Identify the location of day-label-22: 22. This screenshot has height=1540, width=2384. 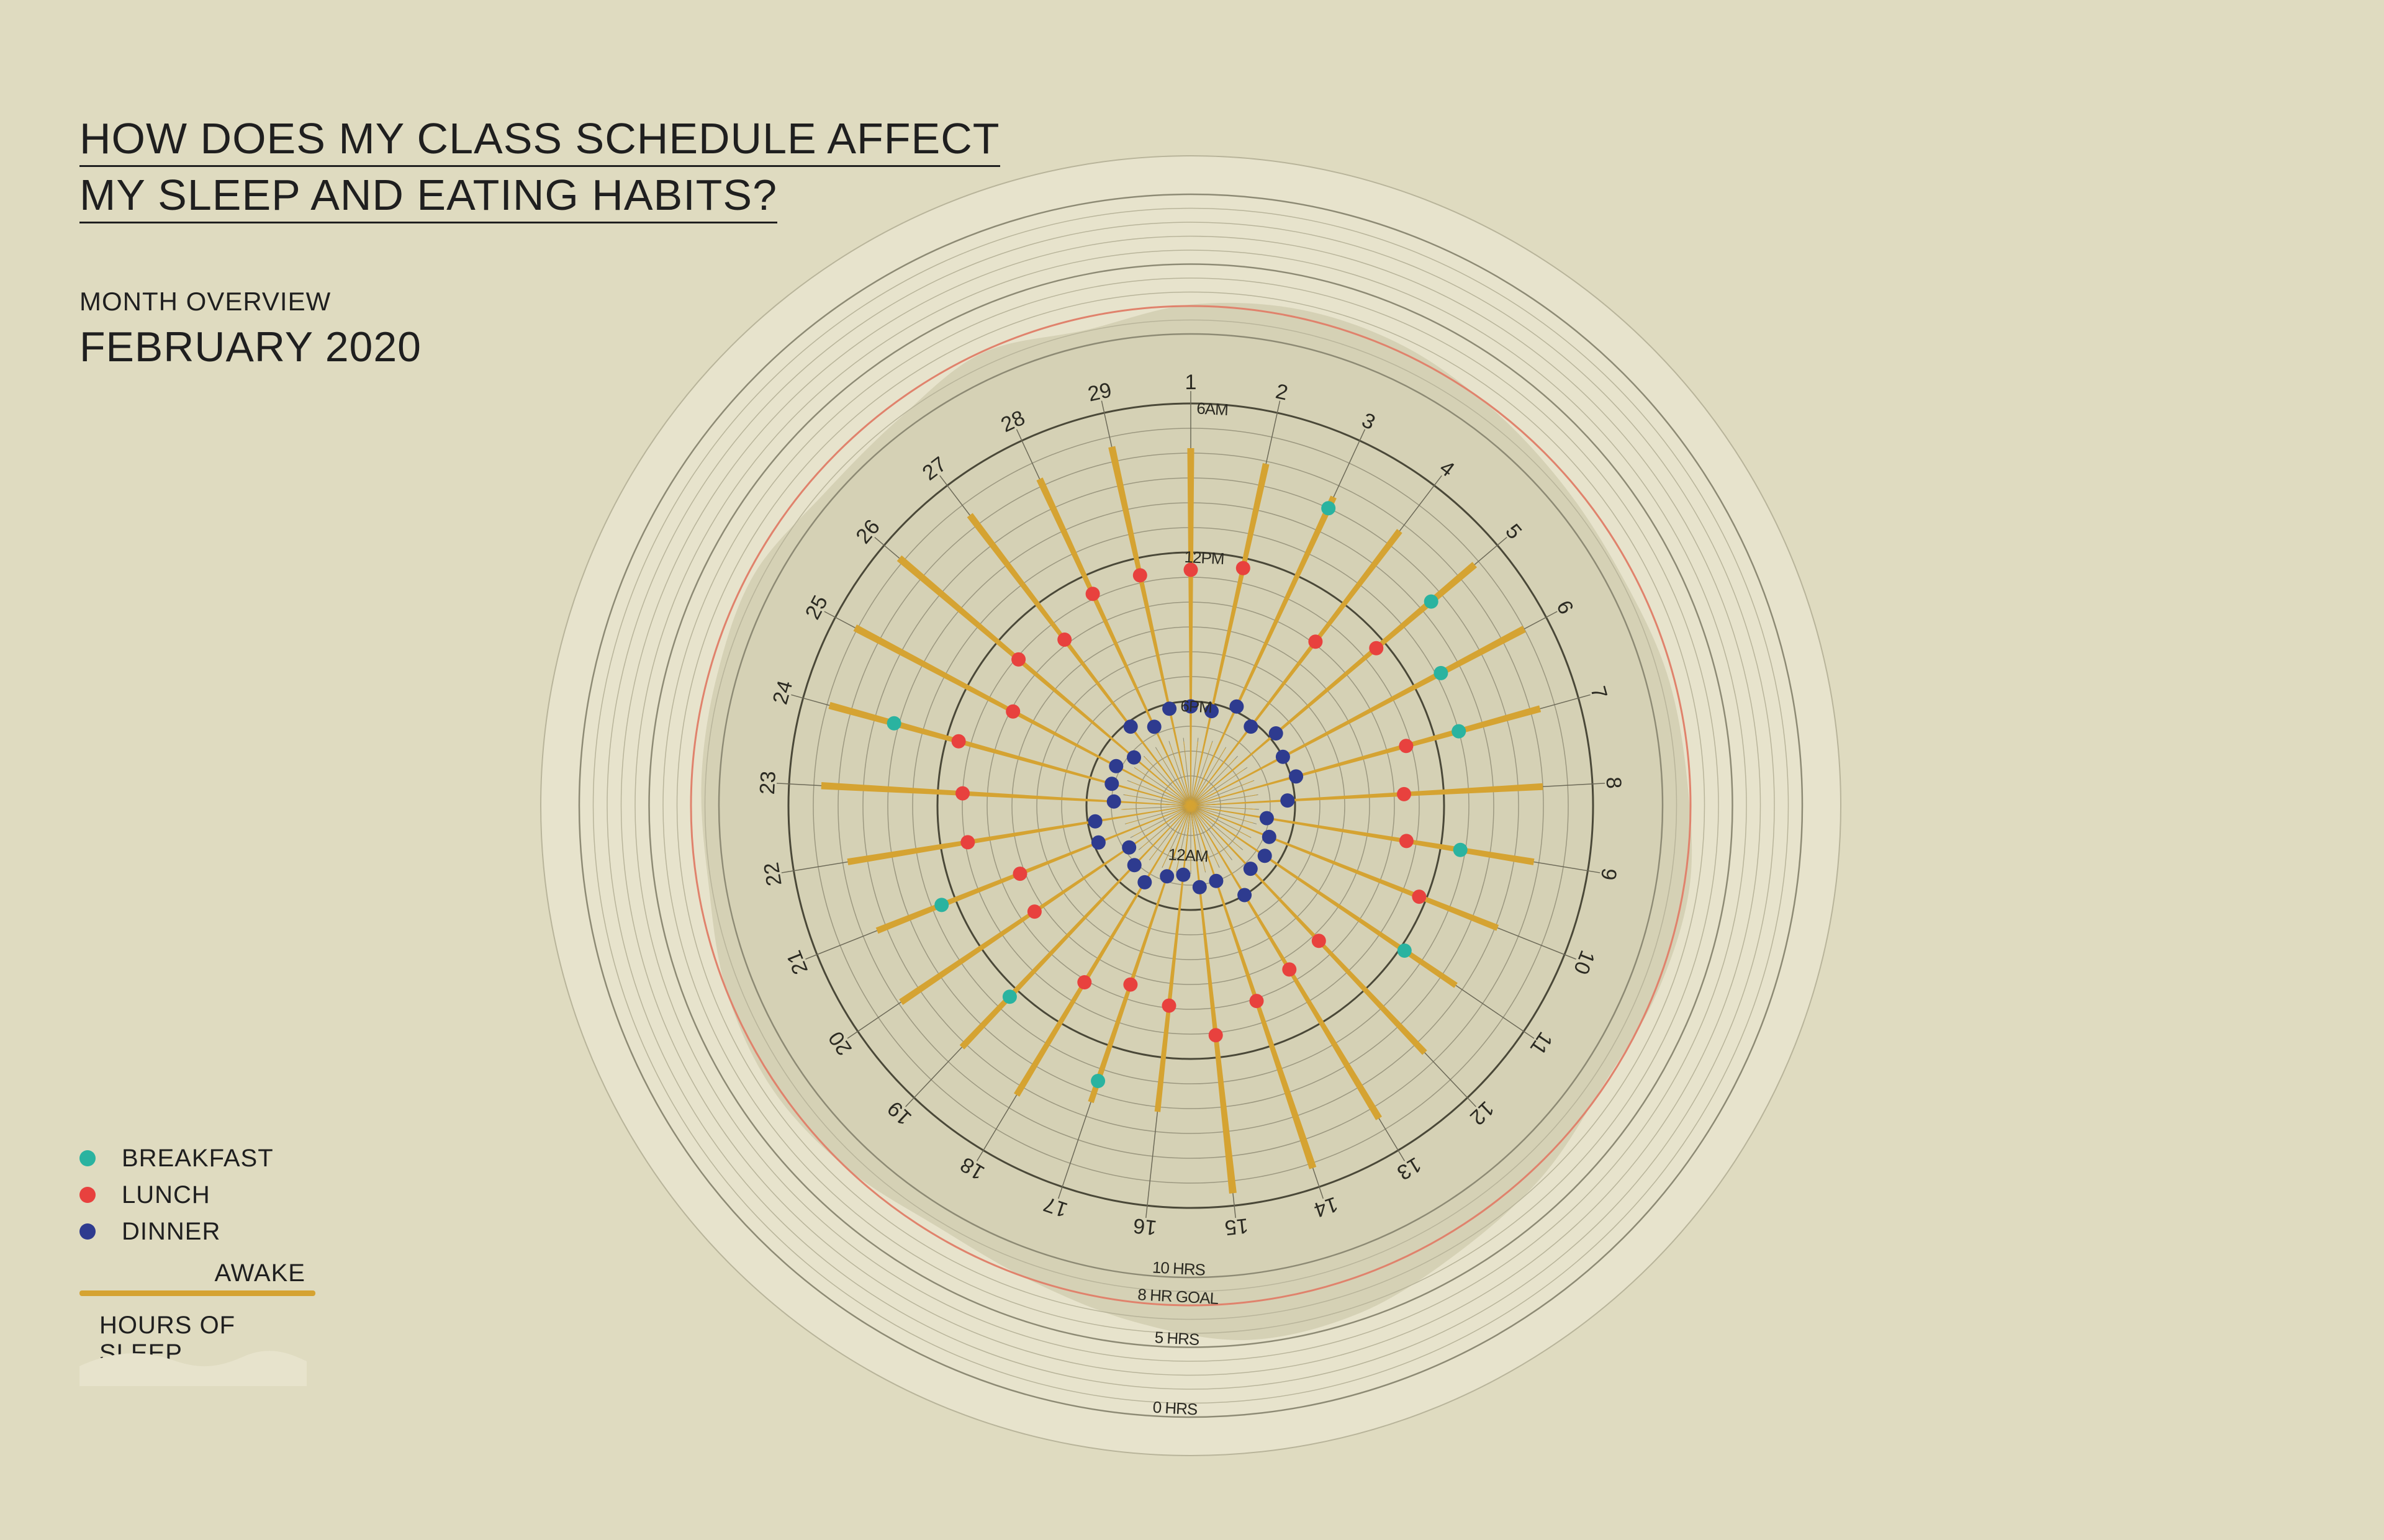
(773, 875).